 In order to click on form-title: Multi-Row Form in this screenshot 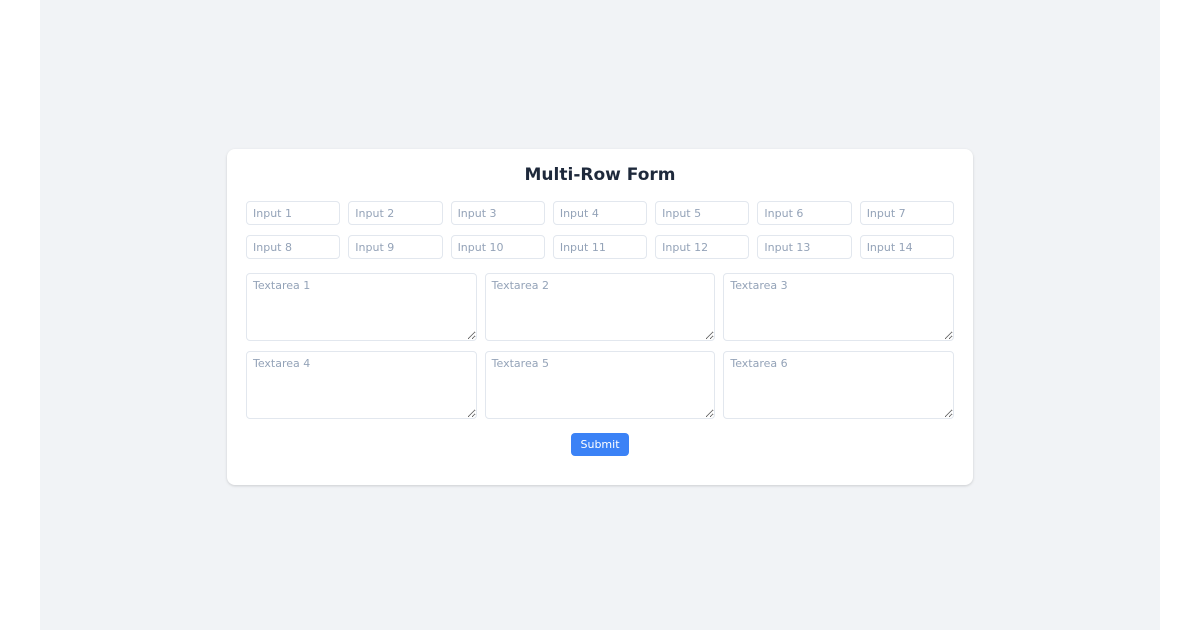, I will do `click(600, 175)`.